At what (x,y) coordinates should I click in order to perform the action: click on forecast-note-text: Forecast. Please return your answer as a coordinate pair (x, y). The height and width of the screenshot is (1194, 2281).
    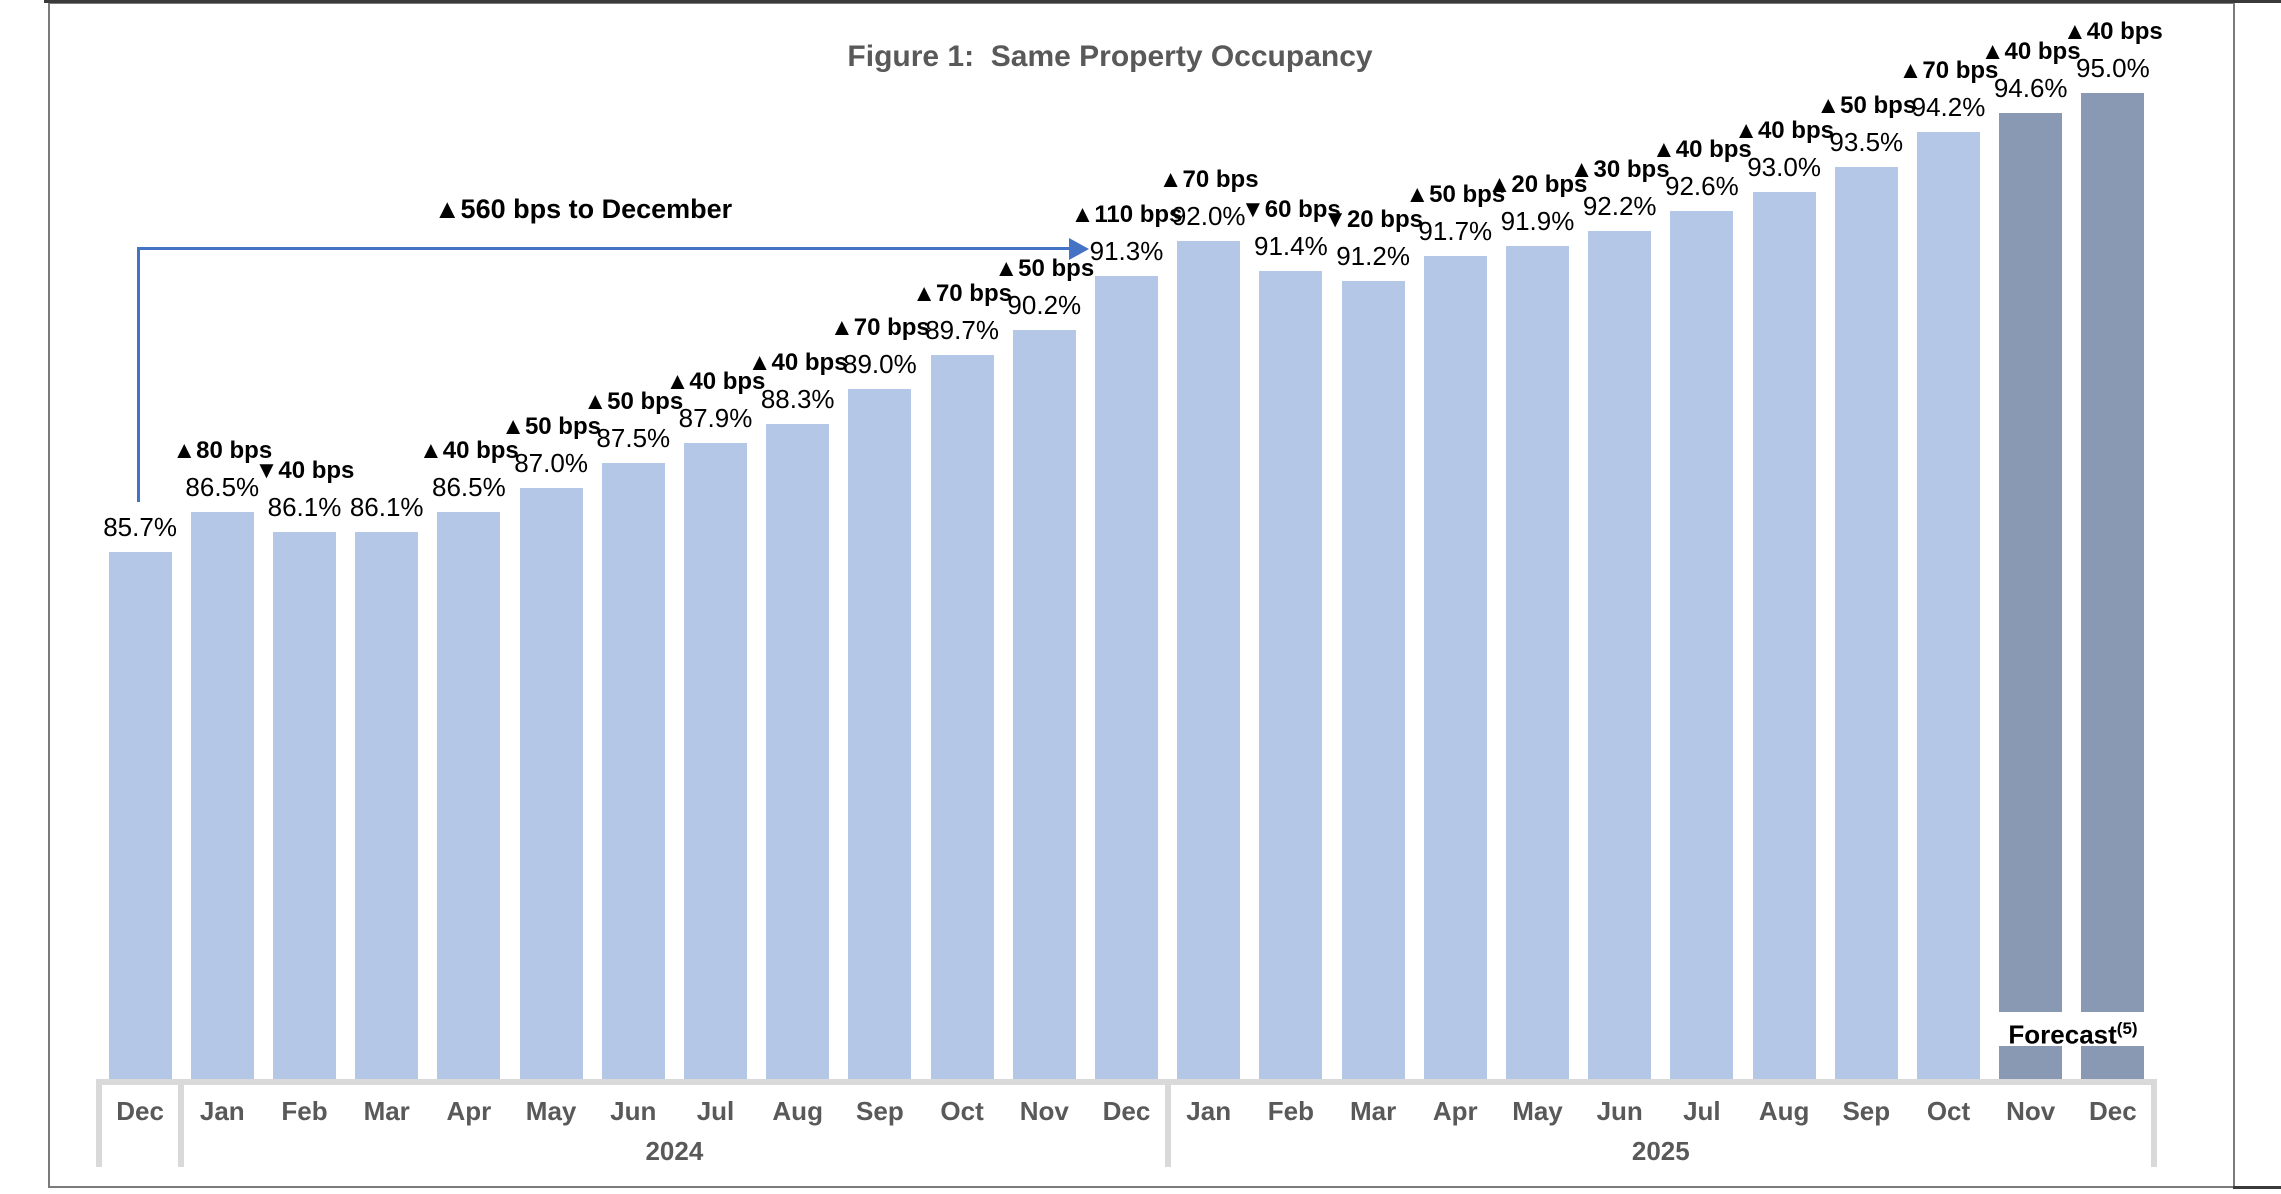
    Looking at the image, I should click on (2062, 1034).